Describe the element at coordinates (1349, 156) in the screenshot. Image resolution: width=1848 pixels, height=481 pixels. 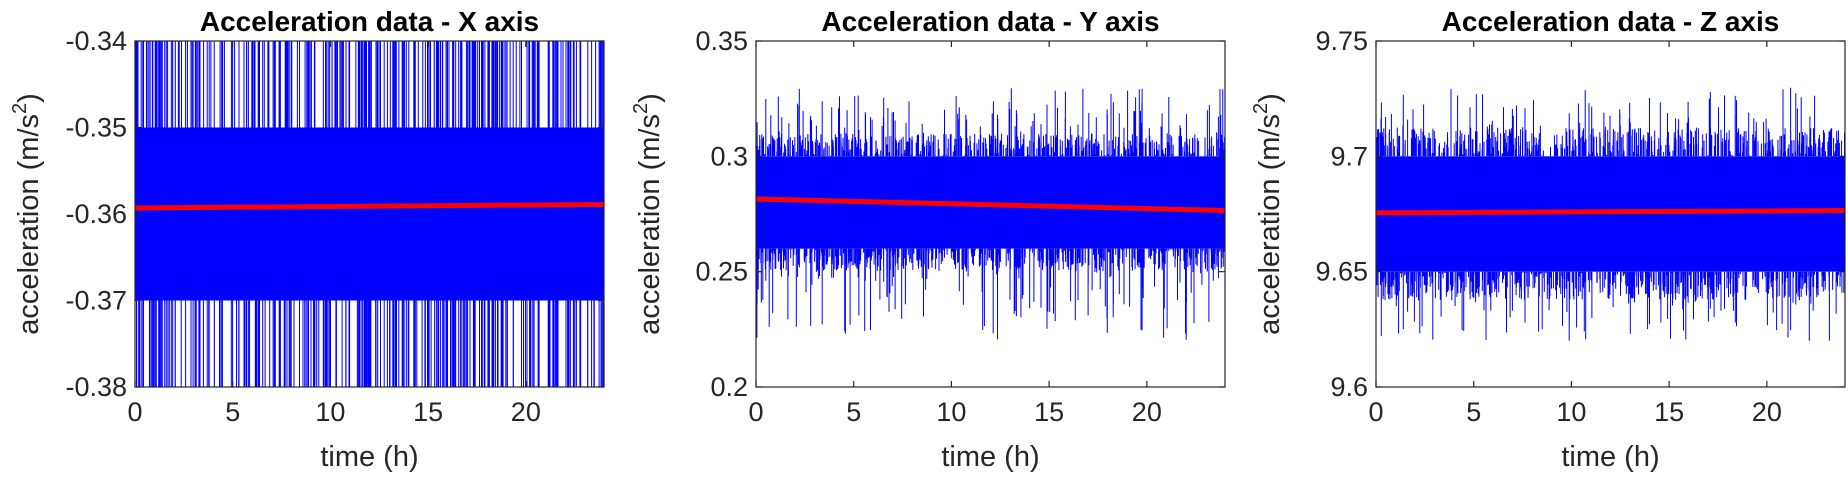
I see `y-tick-label: 9.7` at that location.